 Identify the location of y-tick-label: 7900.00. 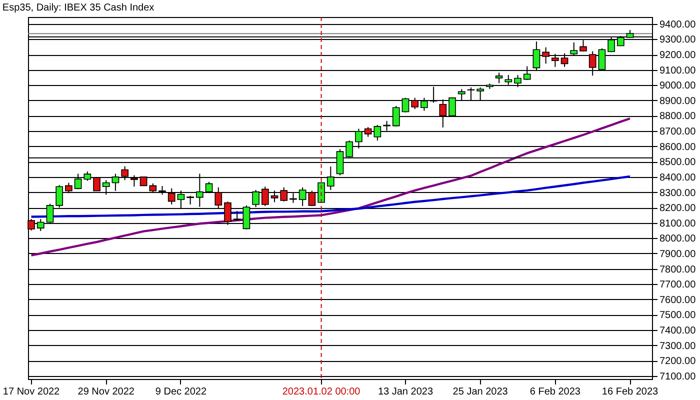
(678, 254).